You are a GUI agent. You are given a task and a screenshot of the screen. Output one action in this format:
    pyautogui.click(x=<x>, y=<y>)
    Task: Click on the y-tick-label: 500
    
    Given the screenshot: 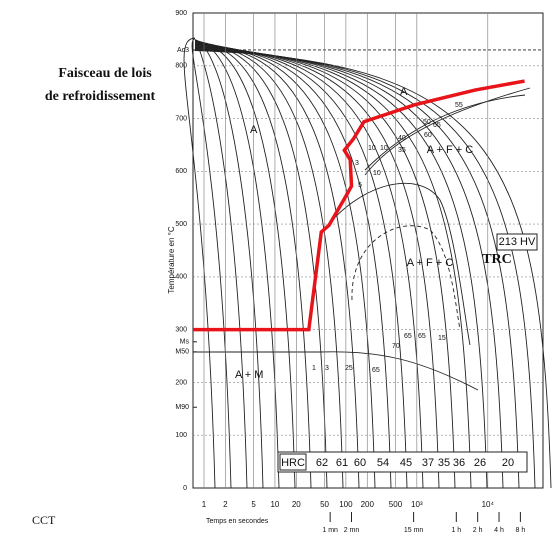 What is the action you would take?
    pyautogui.click(x=181, y=224)
    